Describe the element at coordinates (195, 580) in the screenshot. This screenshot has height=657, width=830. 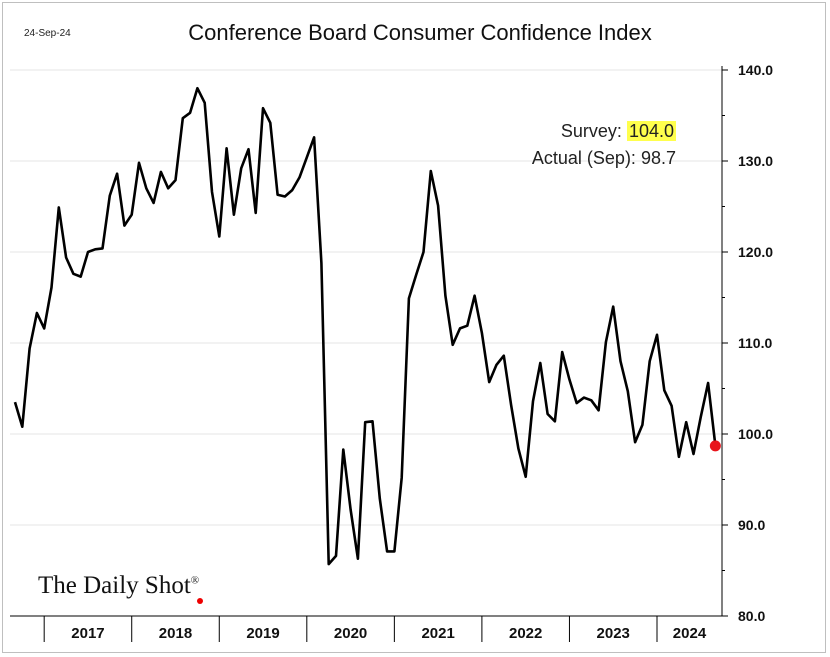
I see `brand-registered-mark: ®` at that location.